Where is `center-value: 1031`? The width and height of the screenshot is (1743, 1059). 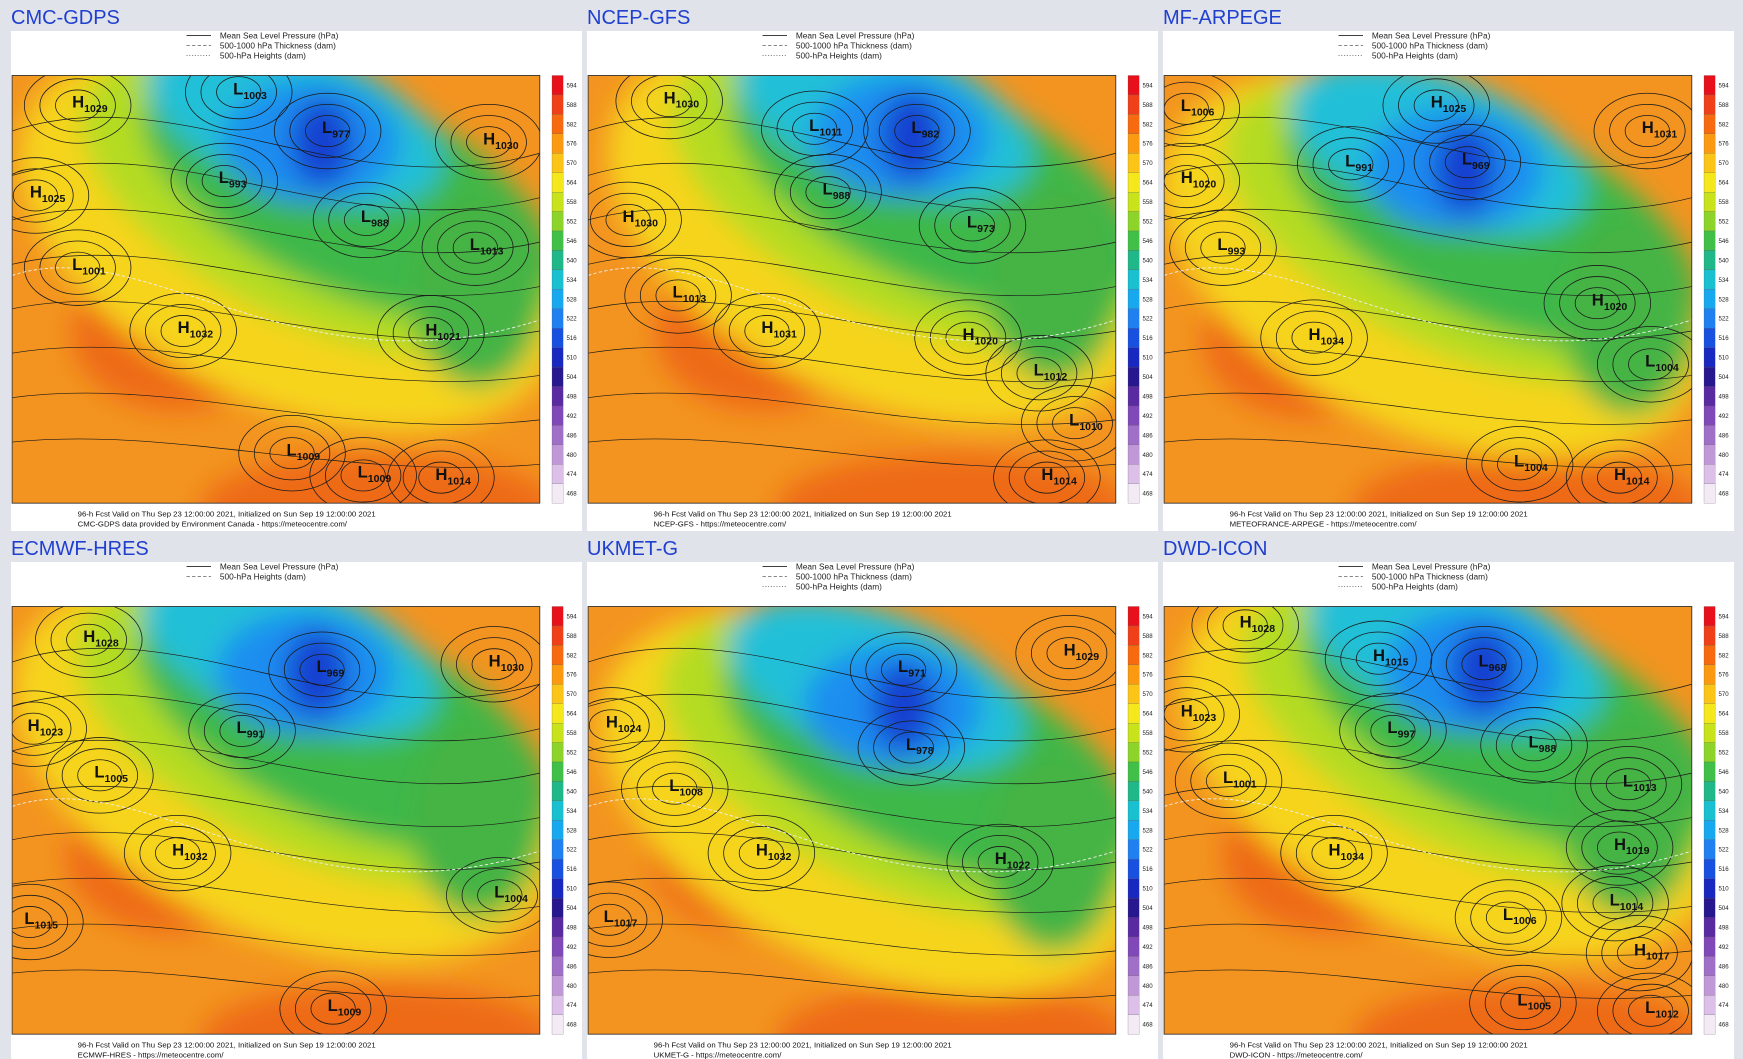
center-value: 1031 is located at coordinates (1666, 135).